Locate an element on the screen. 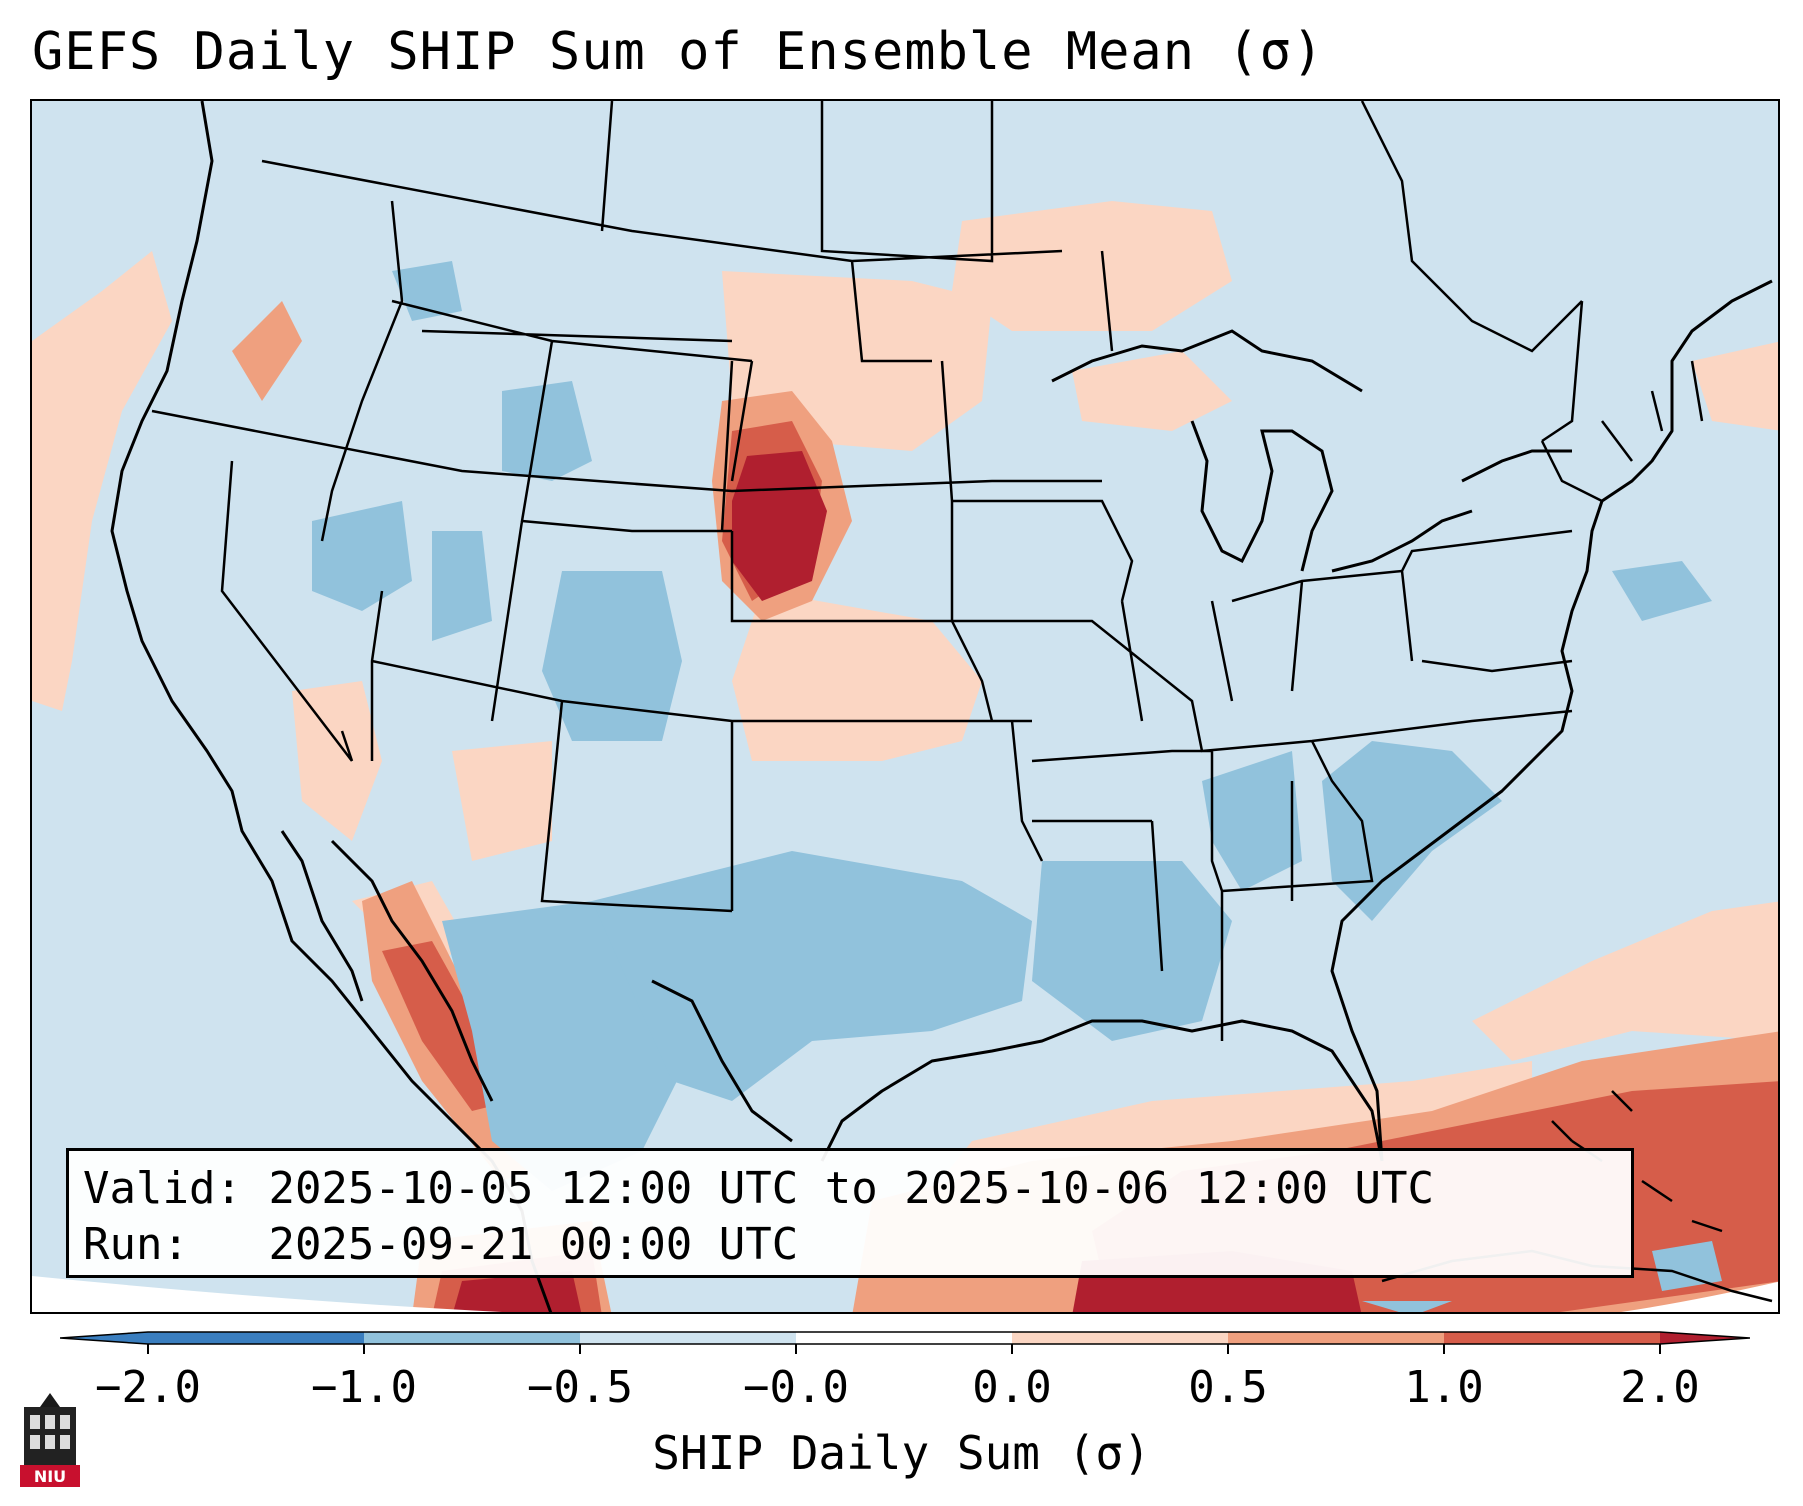 Image resolution: width=1803 pixels, height=1506 pixels. colorbar-extend-high is located at coordinates (1705, 1338).